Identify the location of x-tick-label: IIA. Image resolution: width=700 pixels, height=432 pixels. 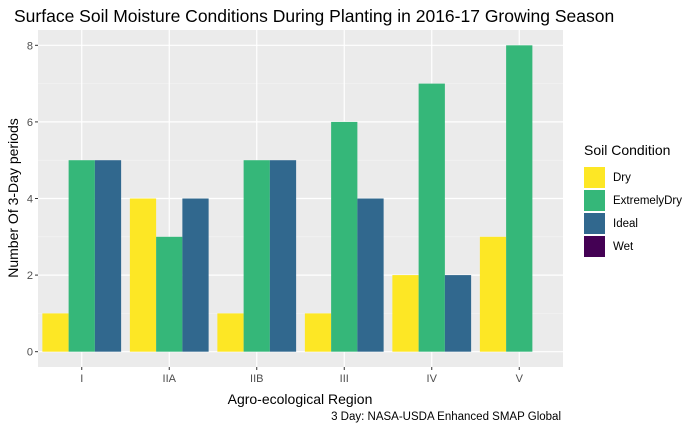
(170, 379).